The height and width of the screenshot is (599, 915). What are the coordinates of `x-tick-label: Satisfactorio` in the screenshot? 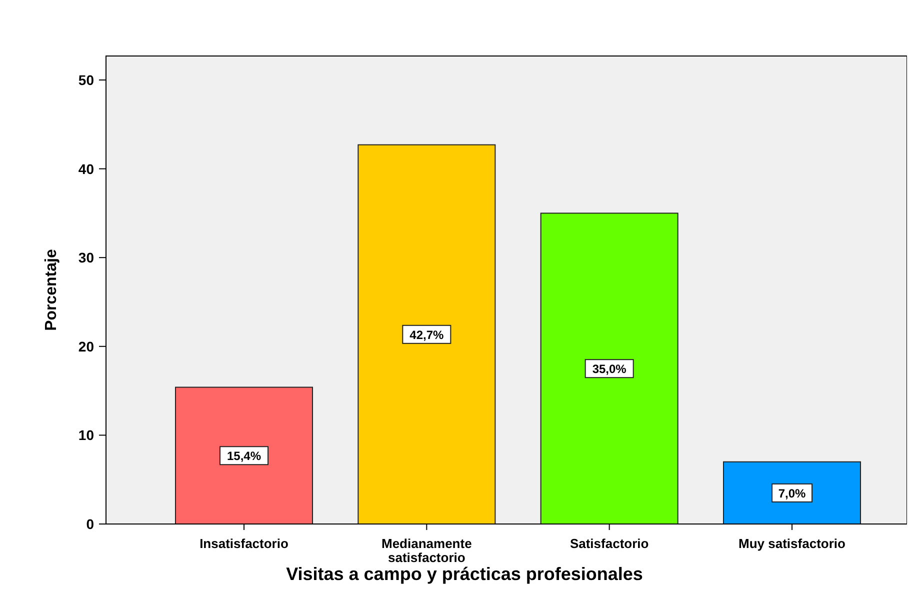 It's located at (609, 543).